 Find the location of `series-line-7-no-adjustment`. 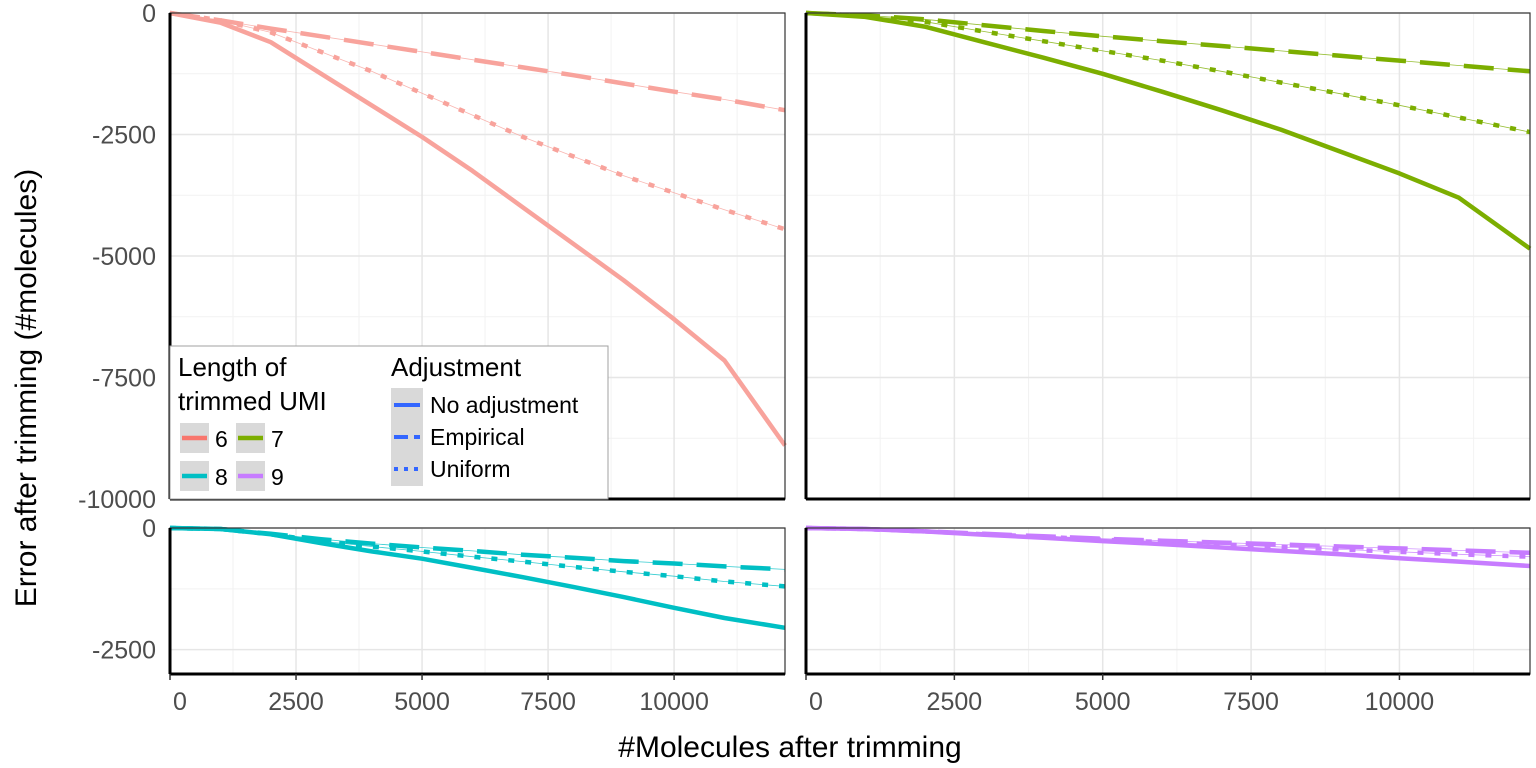

series-line-7-no-adjustment is located at coordinates (1168, 130).